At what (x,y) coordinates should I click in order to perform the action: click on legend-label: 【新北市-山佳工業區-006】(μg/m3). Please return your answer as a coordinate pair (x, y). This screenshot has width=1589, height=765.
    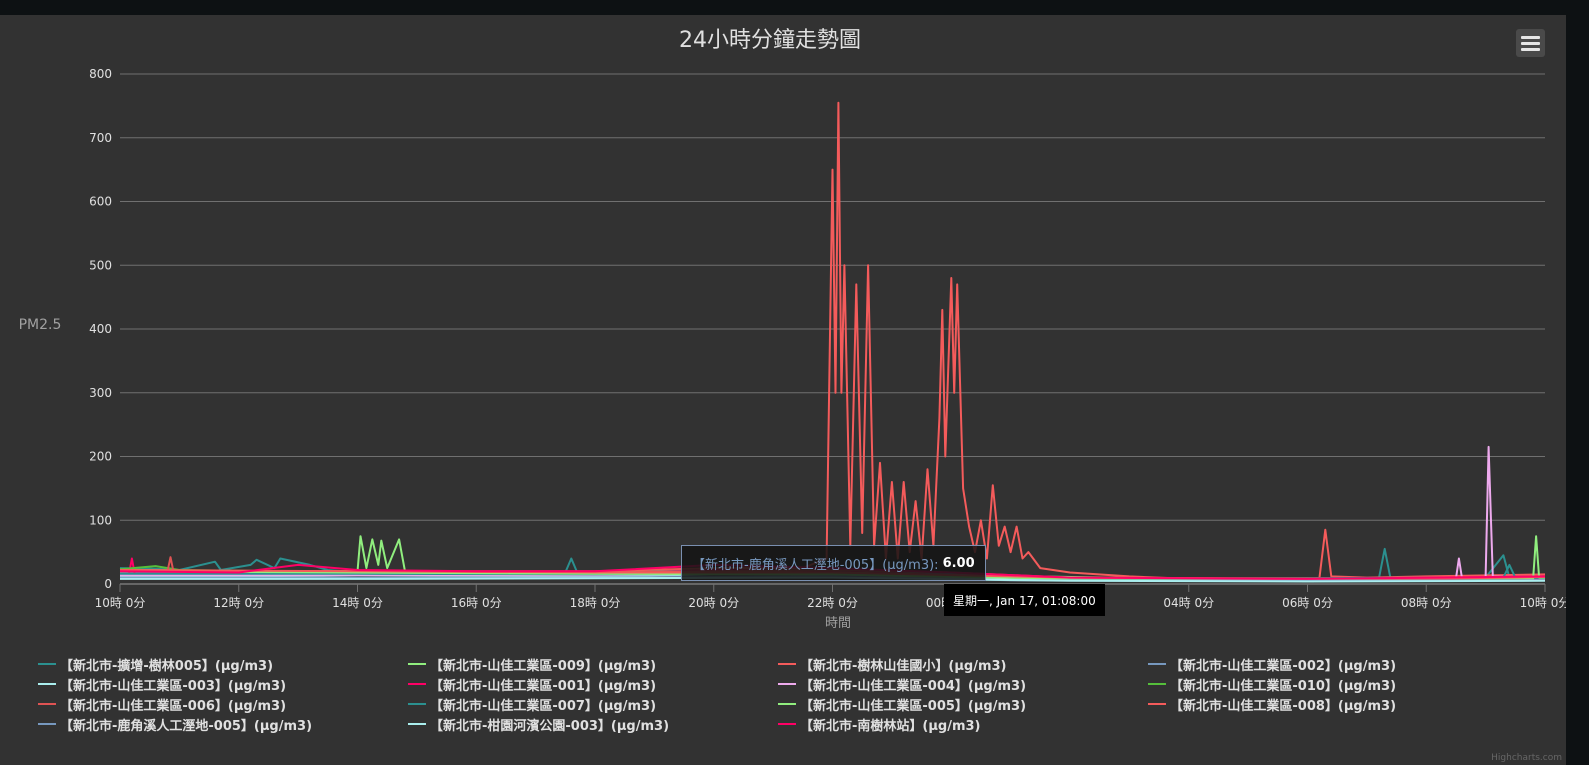
    Looking at the image, I should click on (173, 706).